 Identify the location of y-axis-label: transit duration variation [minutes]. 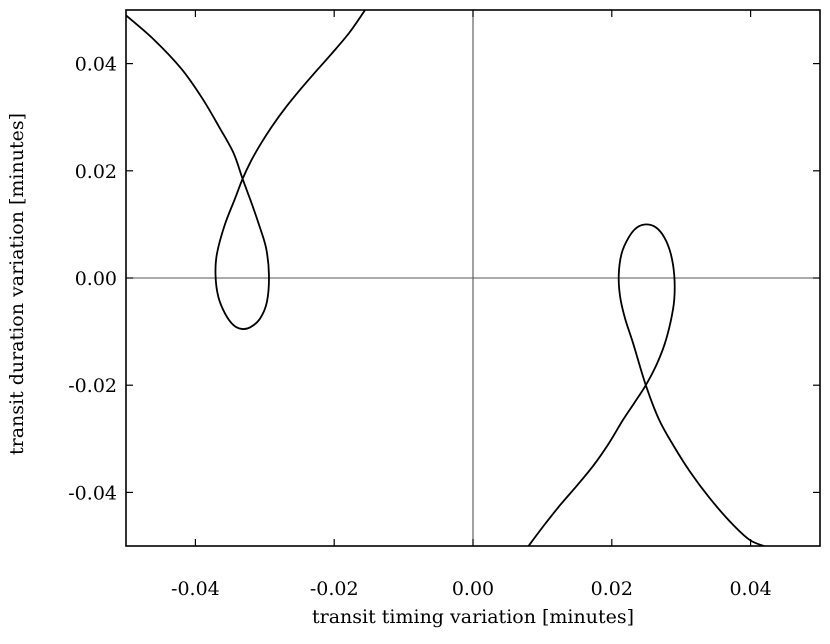
(17, 284).